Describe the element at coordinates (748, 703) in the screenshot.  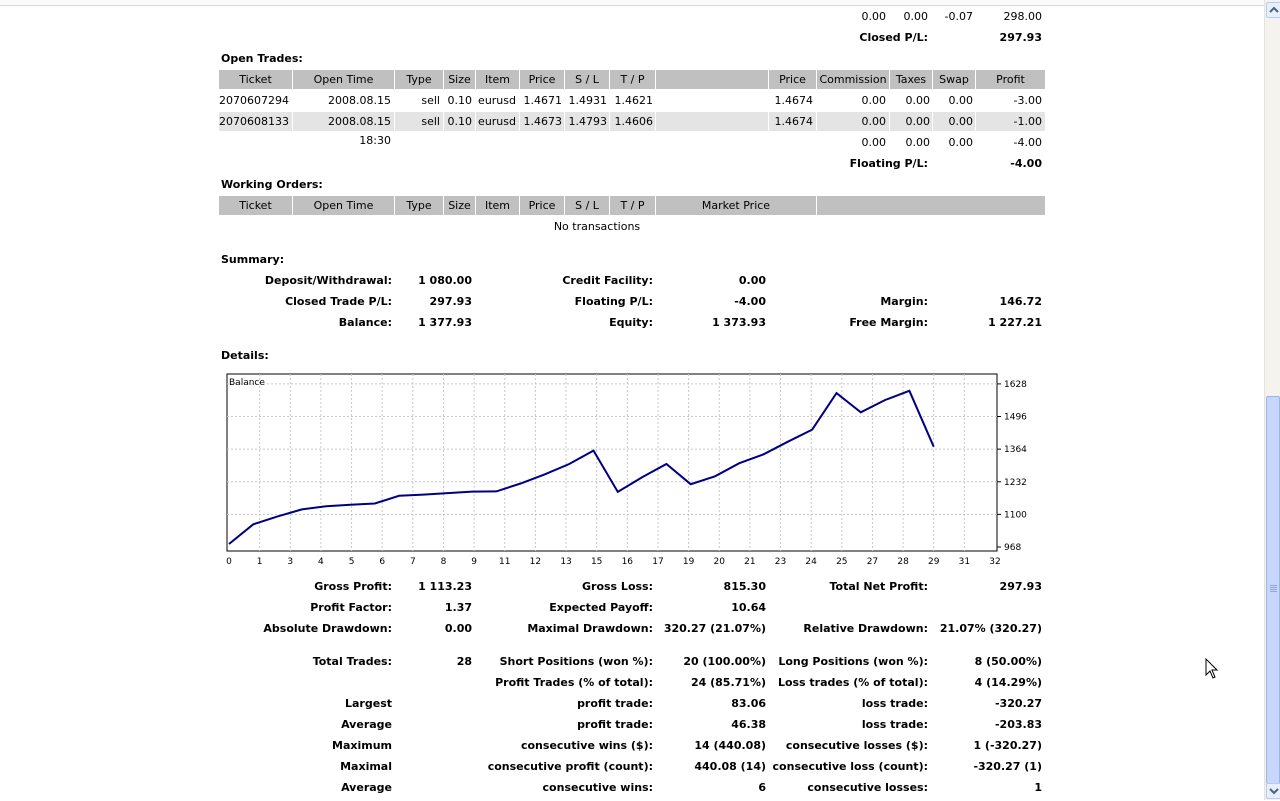
I see `largest-profit-value: 83.06` at that location.